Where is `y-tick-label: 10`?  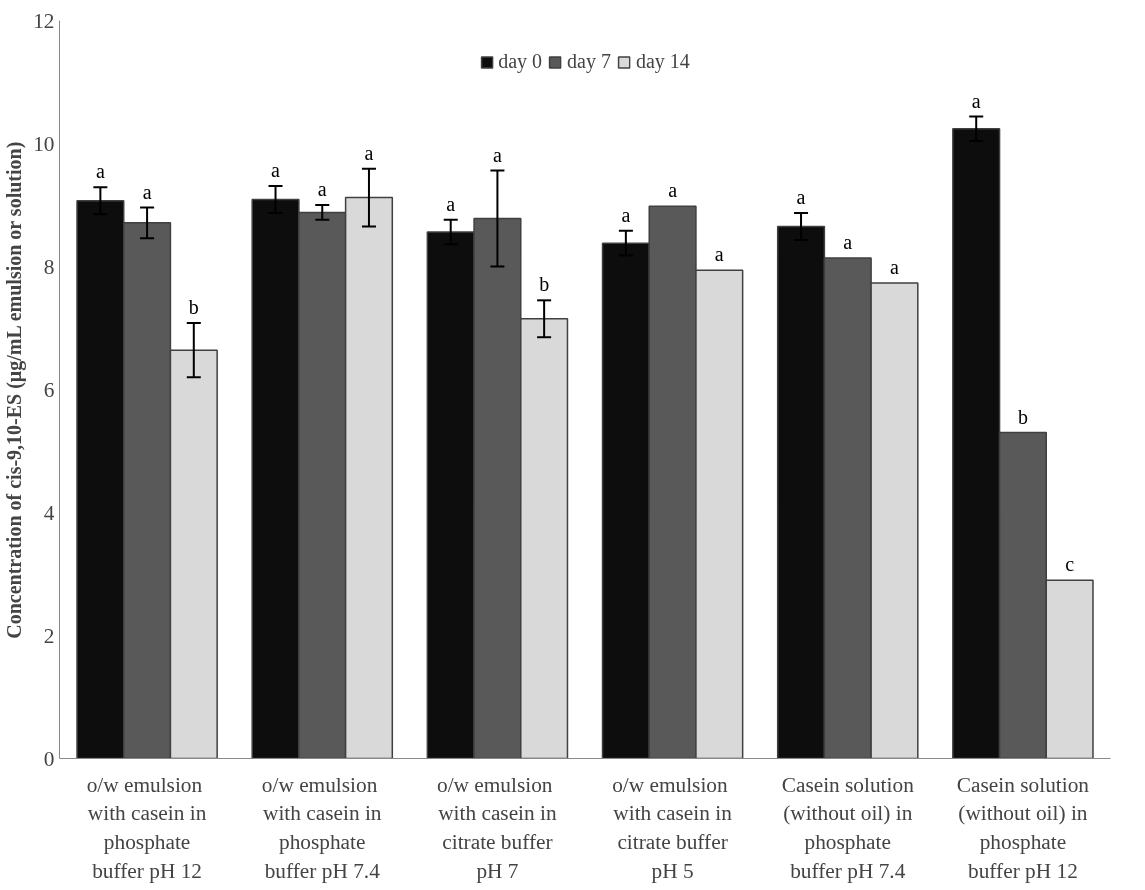 y-tick-label: 10 is located at coordinates (44, 143).